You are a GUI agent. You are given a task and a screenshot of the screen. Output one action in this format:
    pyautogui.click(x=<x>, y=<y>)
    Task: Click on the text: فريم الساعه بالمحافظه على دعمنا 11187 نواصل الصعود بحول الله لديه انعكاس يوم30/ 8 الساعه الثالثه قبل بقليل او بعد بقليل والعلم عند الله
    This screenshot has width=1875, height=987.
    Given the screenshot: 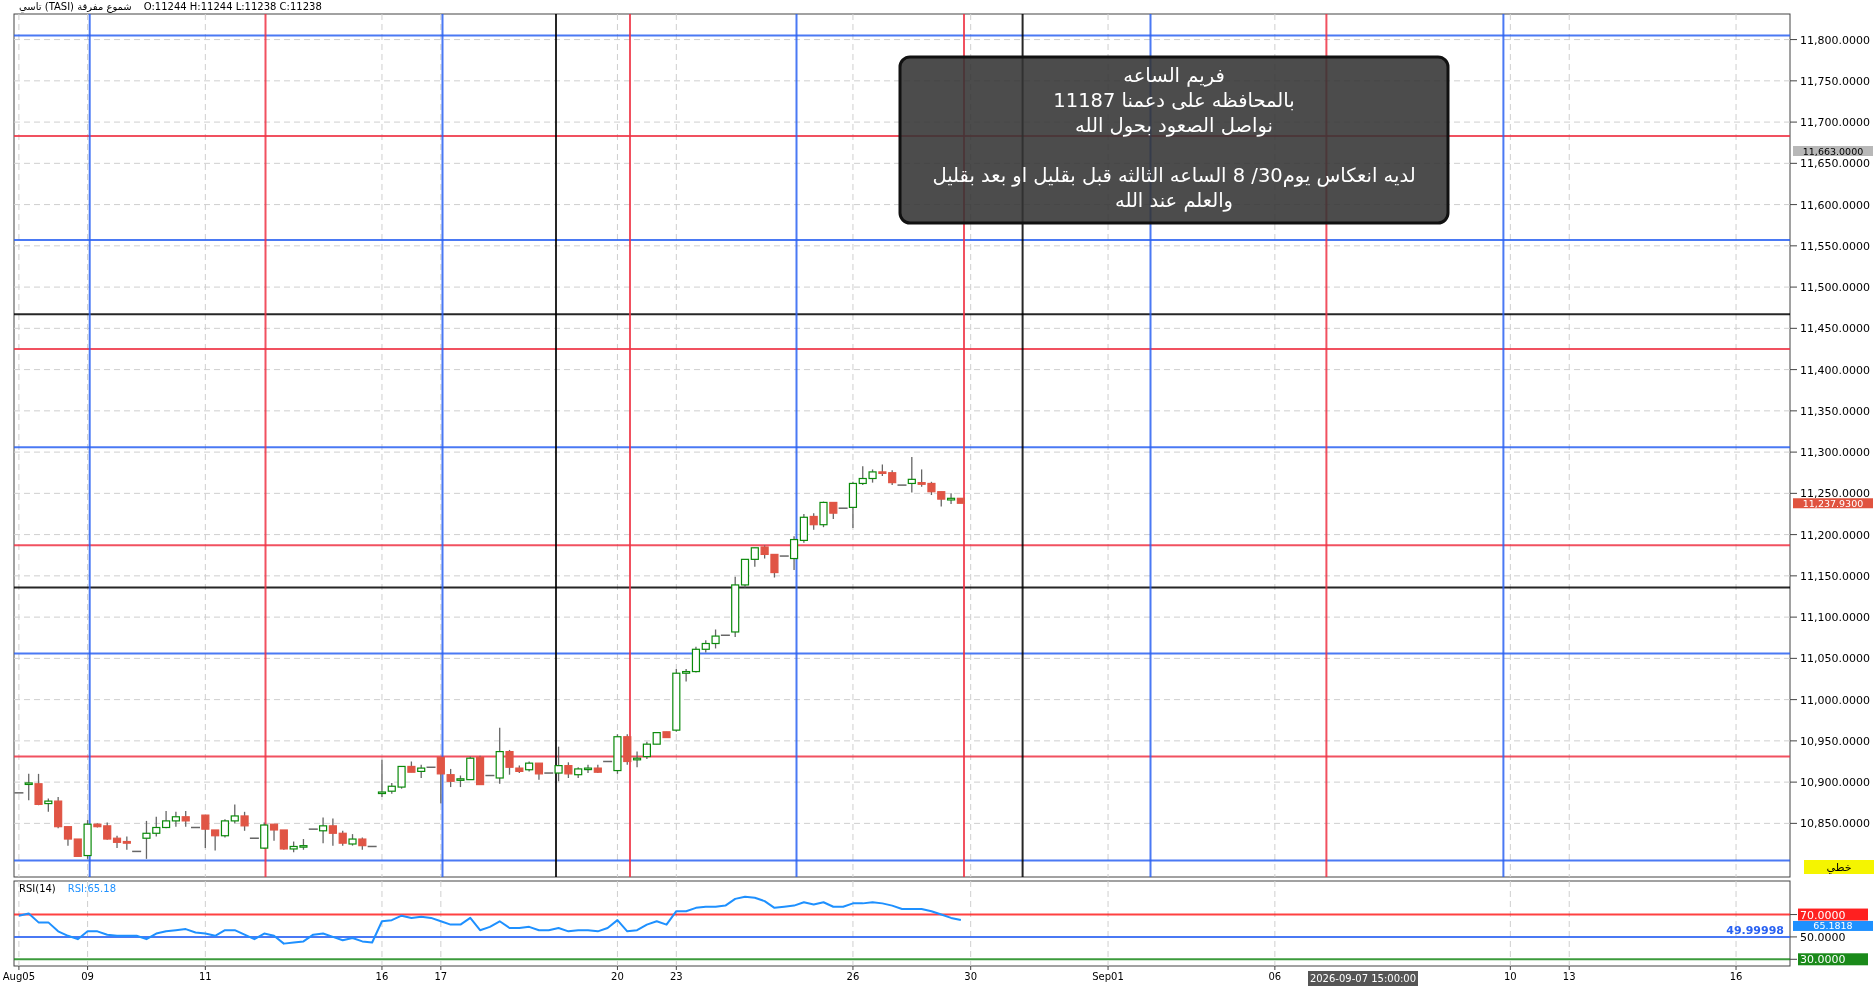 What is the action you would take?
    pyautogui.click(x=1174, y=138)
    